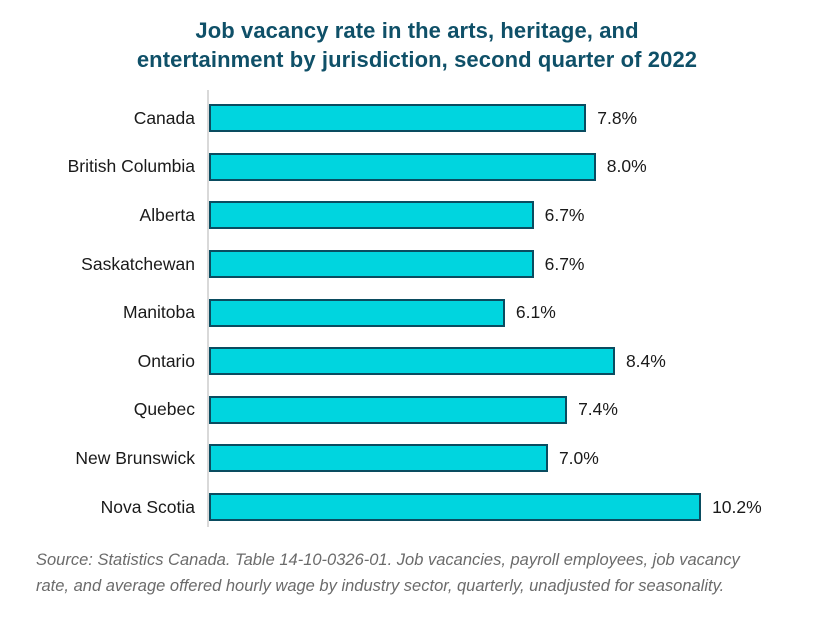  Describe the element at coordinates (208, 308) in the screenshot. I see `y-axis-line` at that location.